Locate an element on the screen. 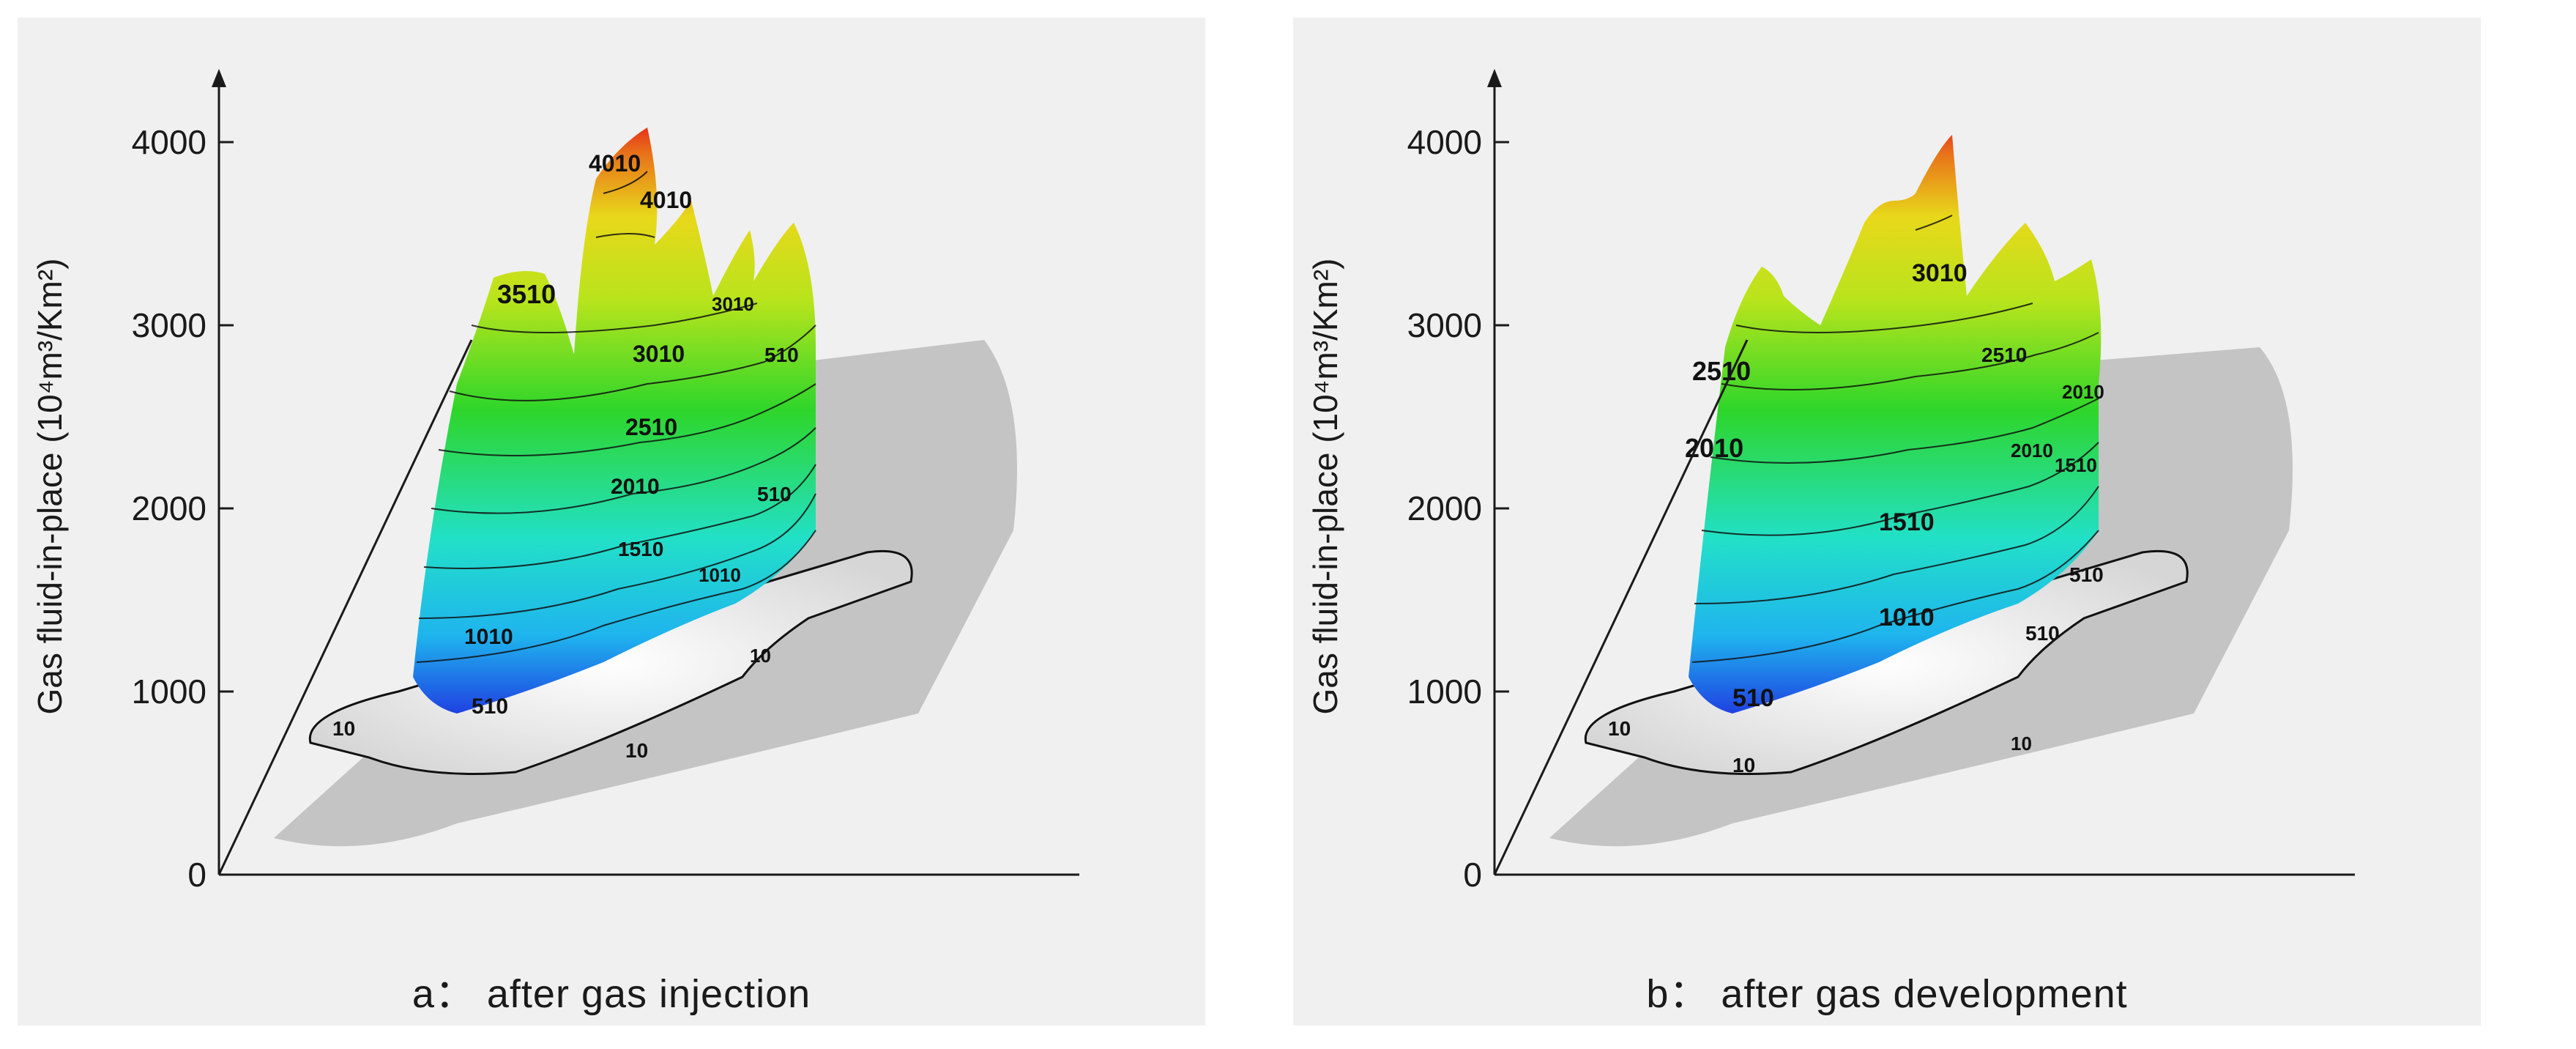 The image size is (2576, 1049). panel-caption: b： after gas development is located at coordinates (1887, 994).